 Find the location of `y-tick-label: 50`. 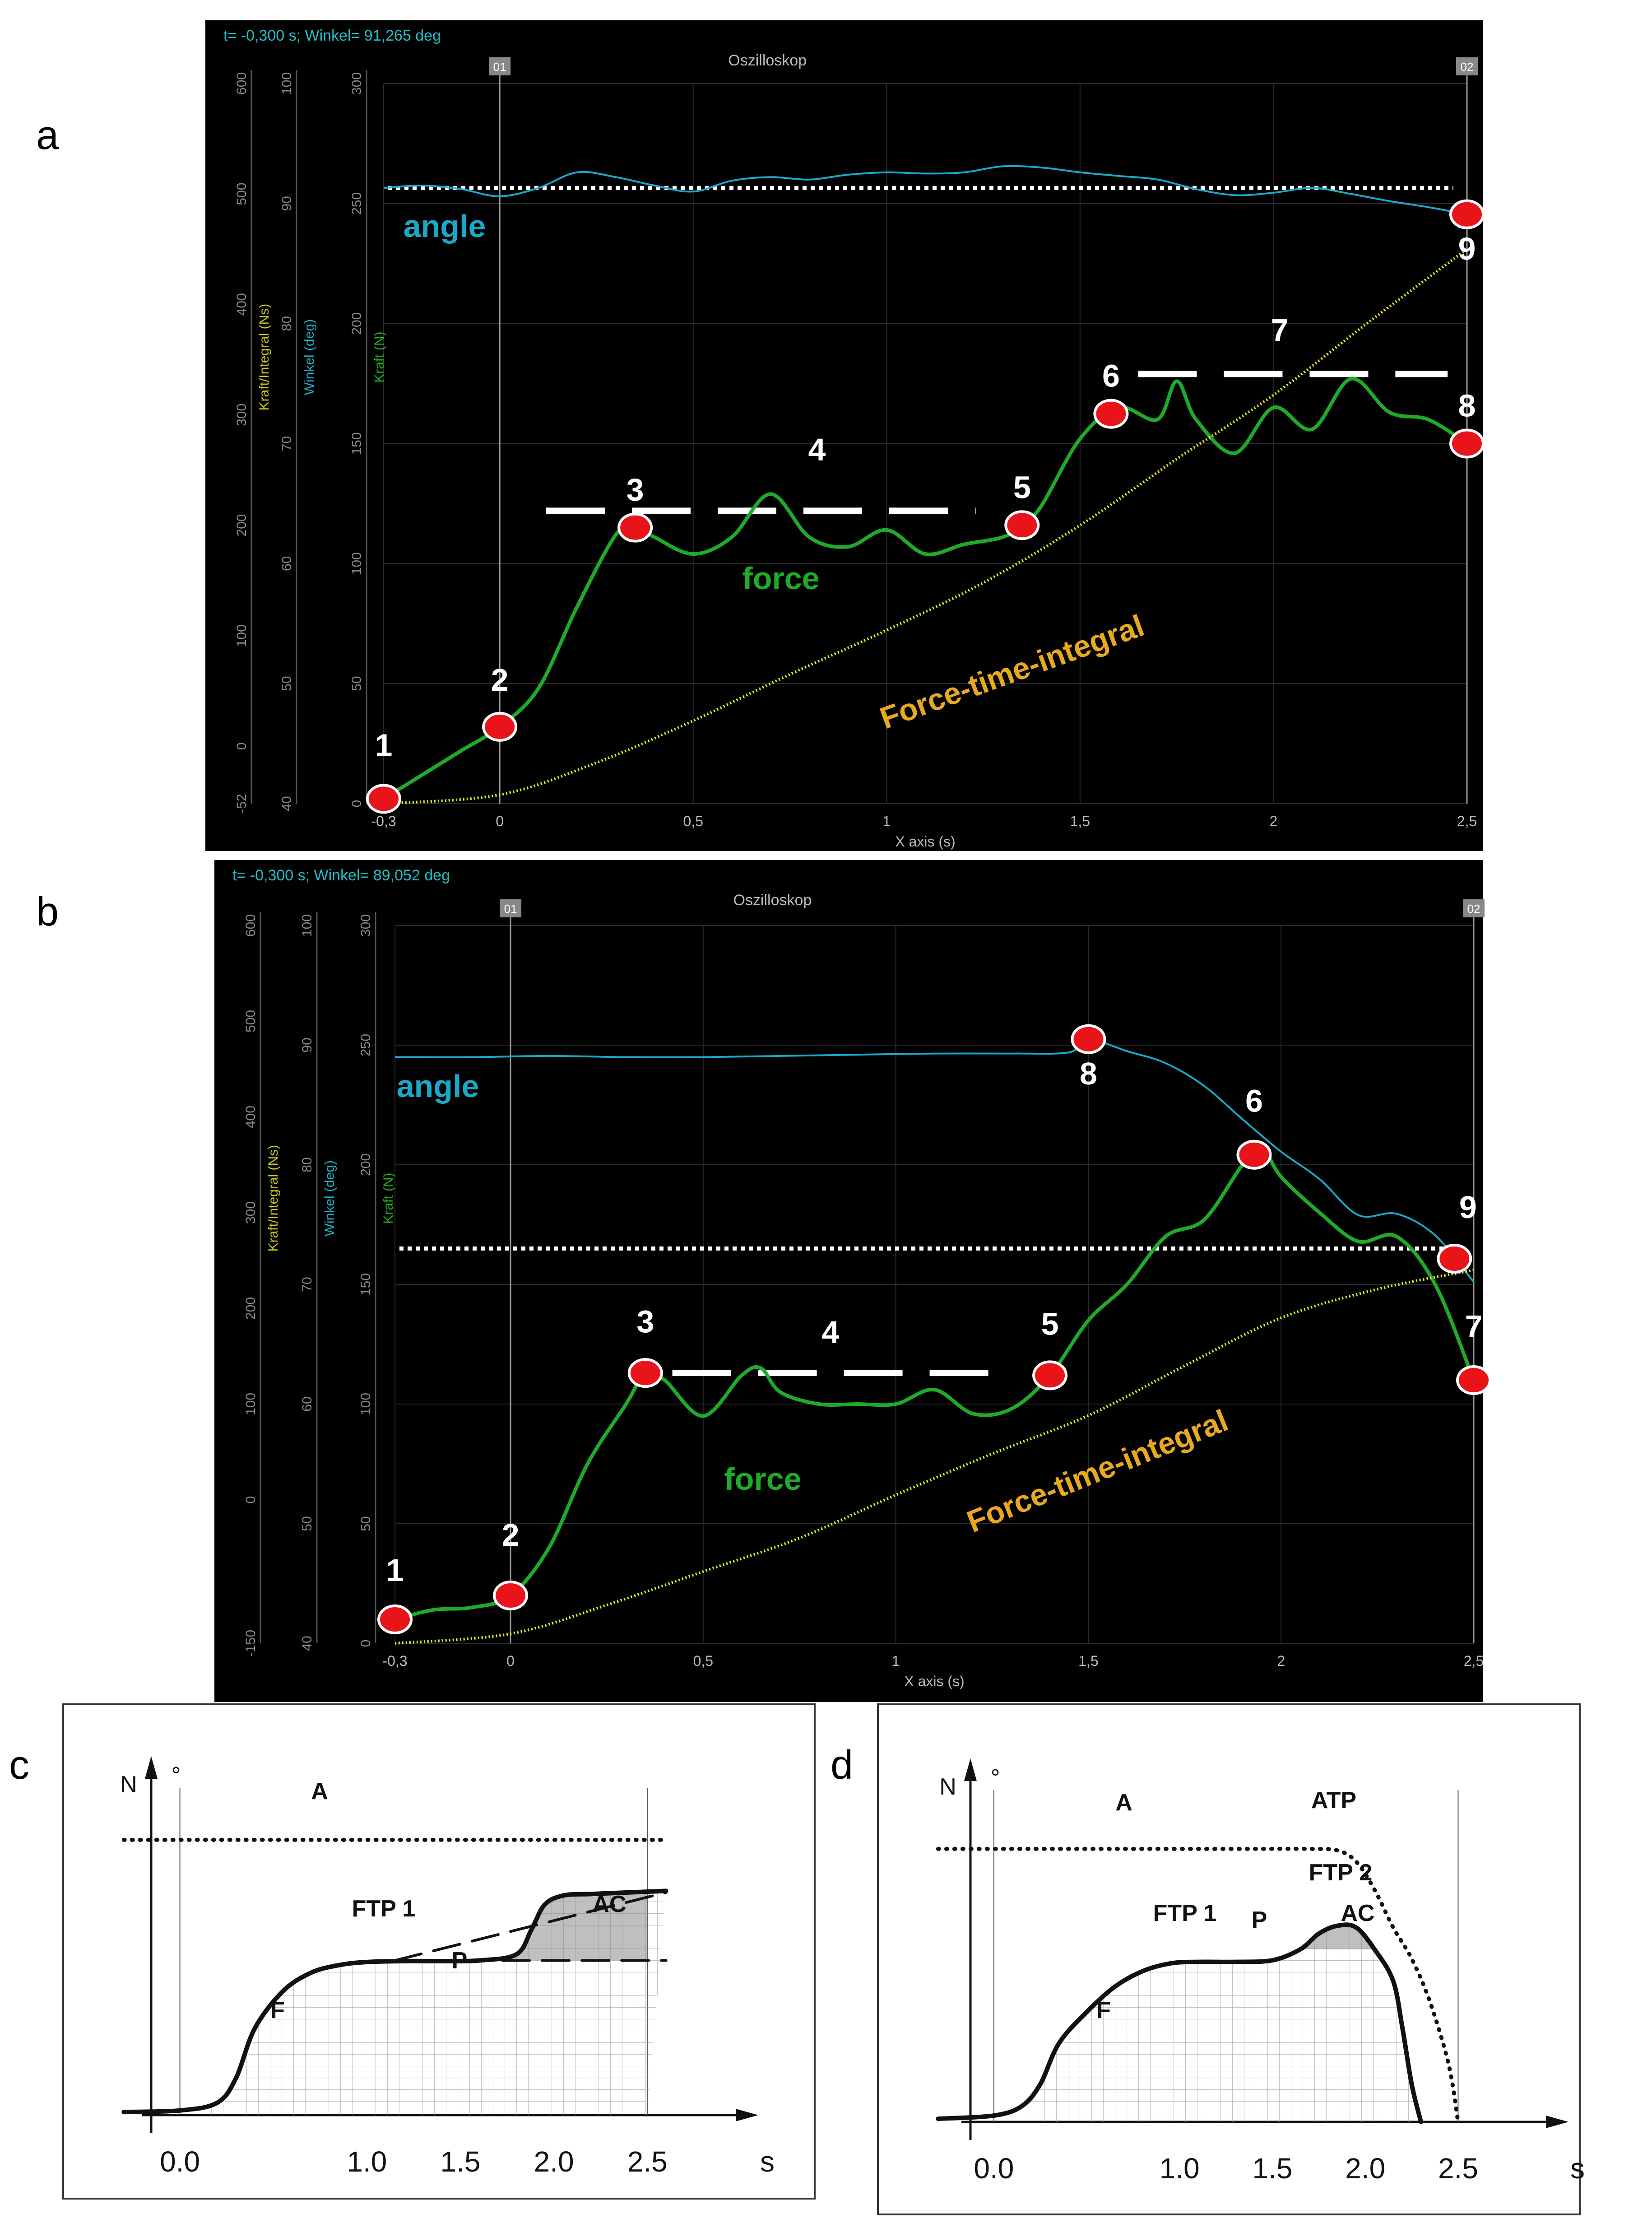

y-tick-label: 50 is located at coordinates (356, 683).